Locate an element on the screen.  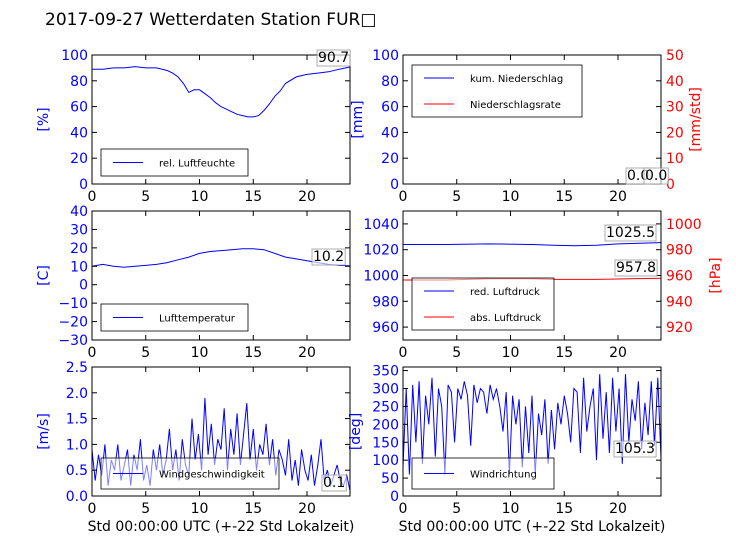
y-right-tick-label: 40 is located at coordinates (675, 82).